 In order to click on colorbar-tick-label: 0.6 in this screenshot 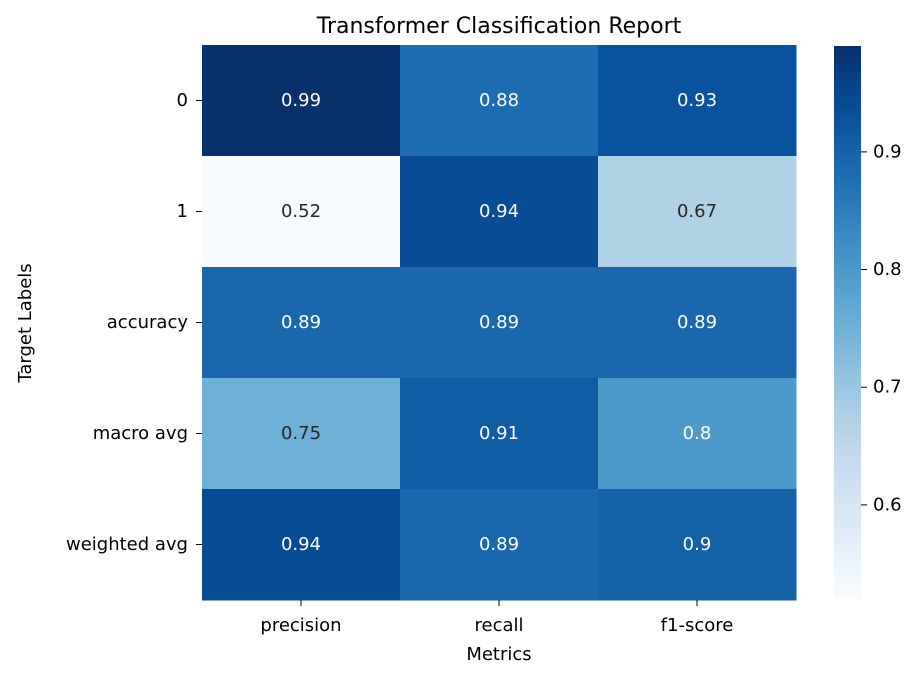, I will do `click(887, 504)`.